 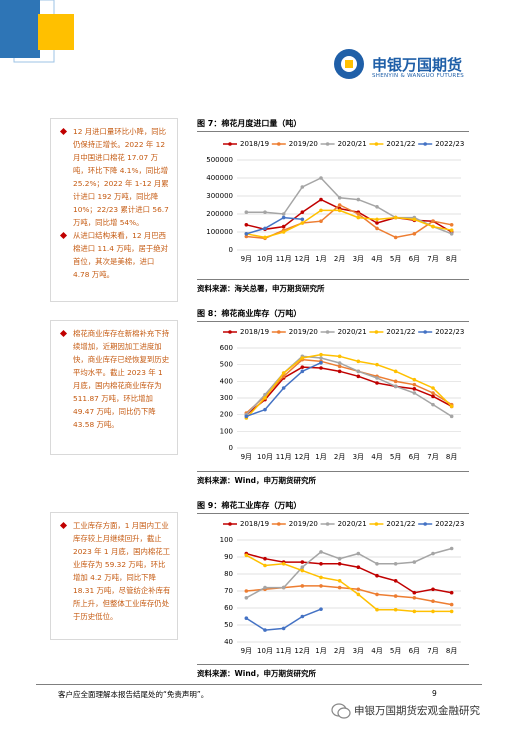 What do you see at coordinates (219, 232) in the screenshot?
I see `y-tick-label: 100000` at bounding box center [219, 232].